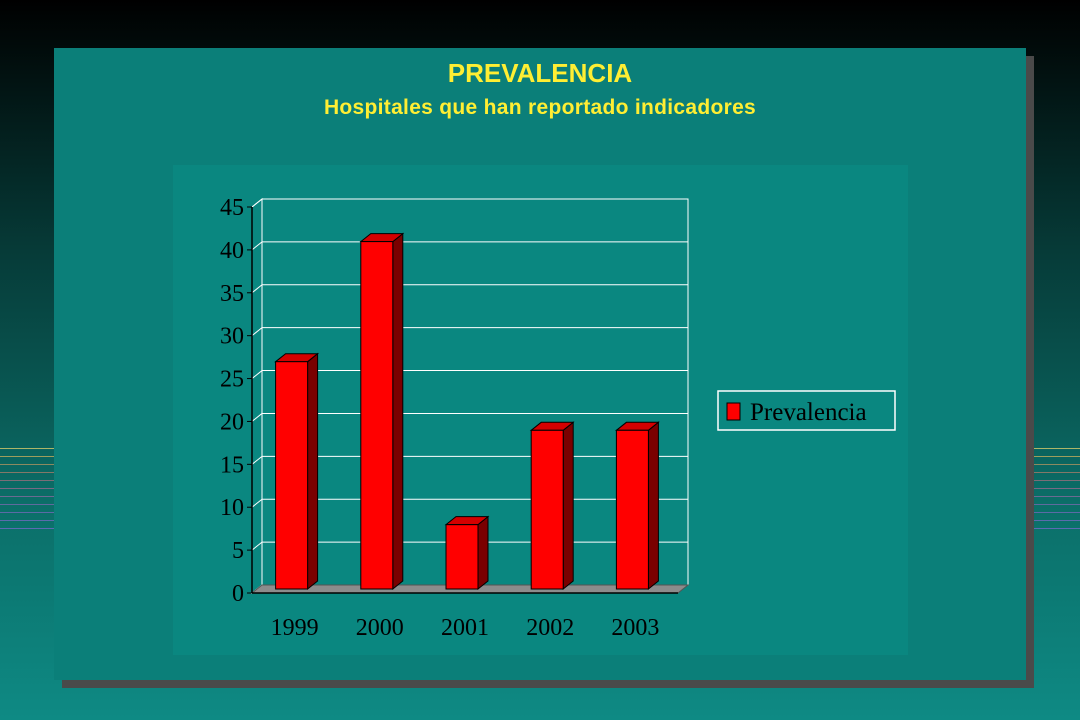 This screenshot has height=720, width=1080. I want to click on y-tick-label: 30, so click(232, 337).